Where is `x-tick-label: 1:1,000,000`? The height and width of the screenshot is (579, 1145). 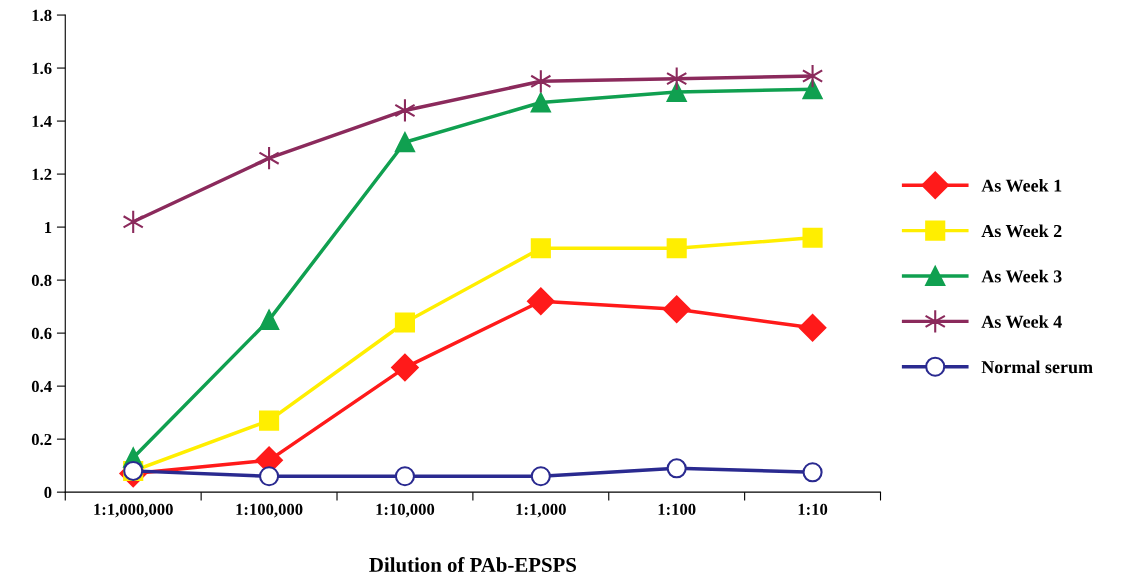
x-tick-label: 1:1,000,000 is located at coordinates (133, 510).